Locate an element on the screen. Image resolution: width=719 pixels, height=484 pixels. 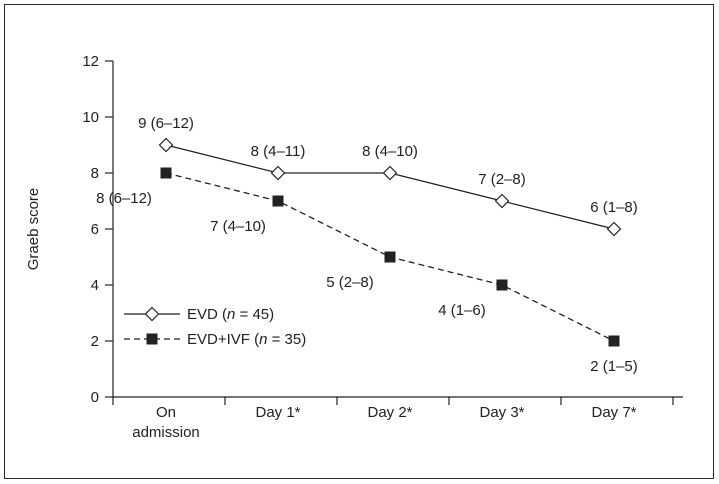
legend-label-1: EVD+IVF (n = 35) is located at coordinates (246, 339).